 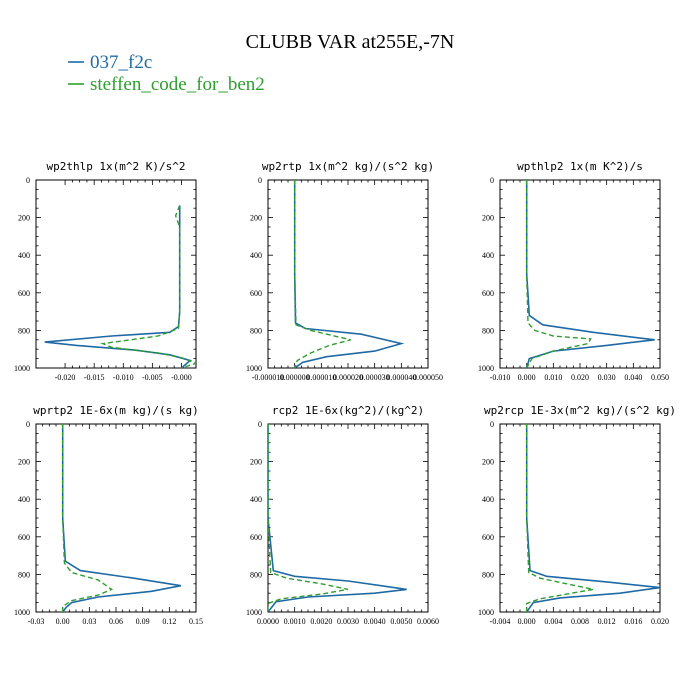 What do you see at coordinates (660, 377) in the screenshot?
I see `x-tick-label: 0.050` at bounding box center [660, 377].